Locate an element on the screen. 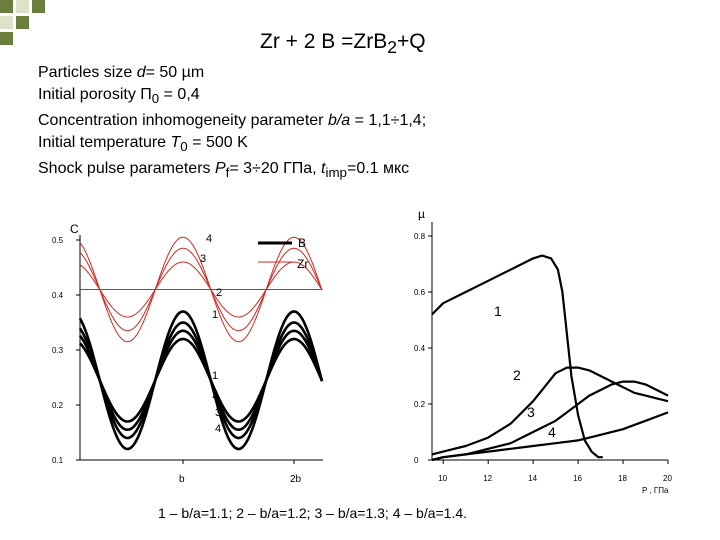 This screenshot has height=540, width=720. param-symbol: P is located at coordinates (220, 169).